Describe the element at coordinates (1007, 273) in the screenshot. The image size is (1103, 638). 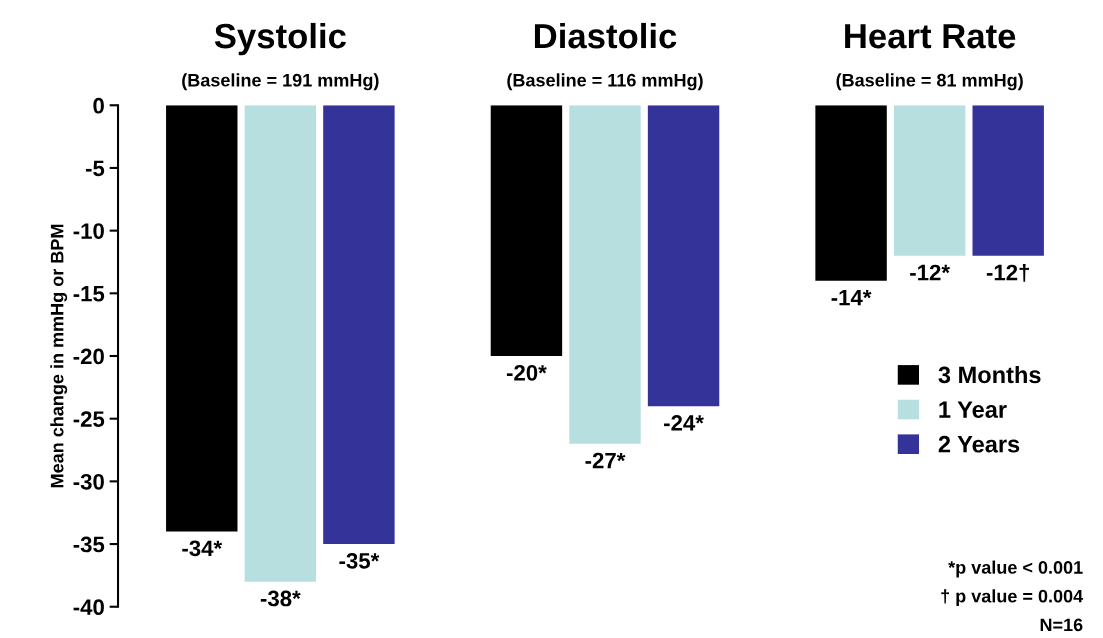
I see `data-label: -12†` at that location.